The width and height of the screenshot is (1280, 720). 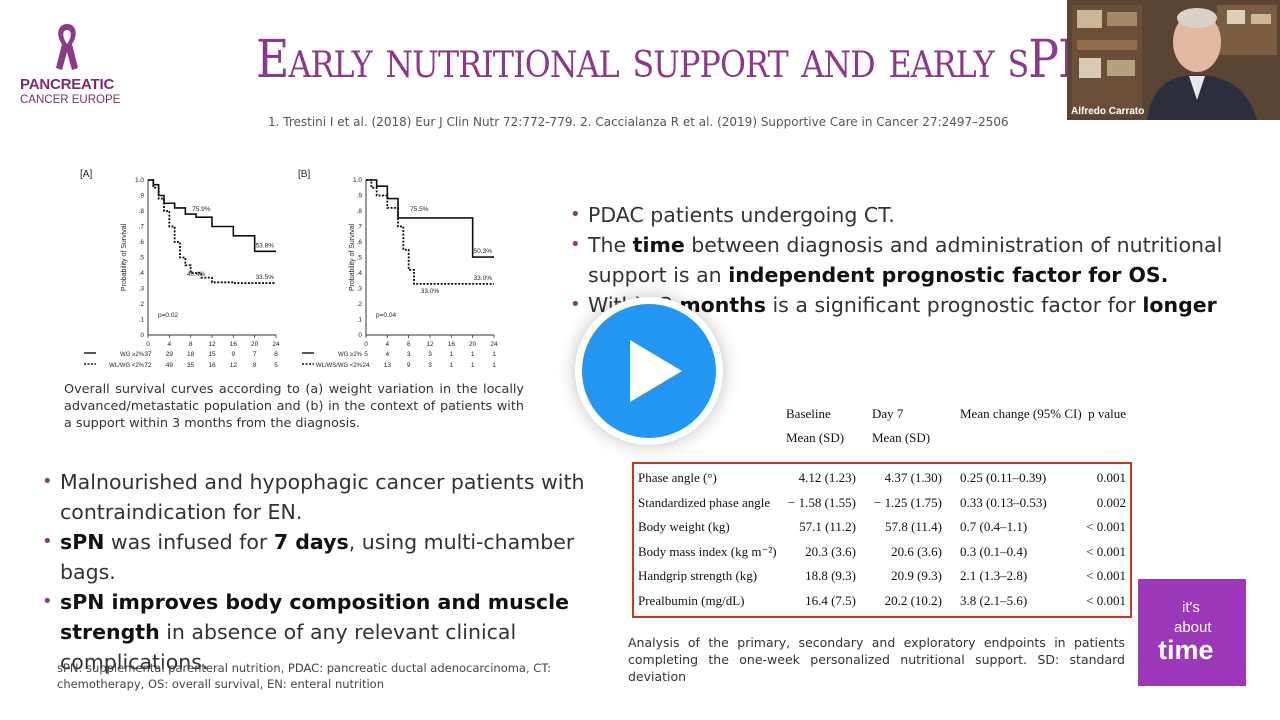 I want to click on table-cell: 2.1 (1.3–2.8), so click(x=994, y=575).